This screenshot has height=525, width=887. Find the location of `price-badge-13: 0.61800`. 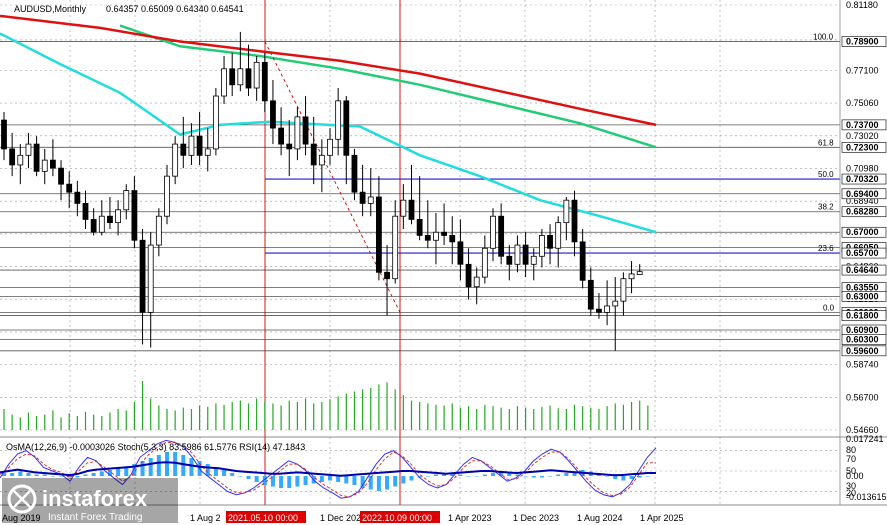

price-badge-13: 0.61800 is located at coordinates (862, 316).